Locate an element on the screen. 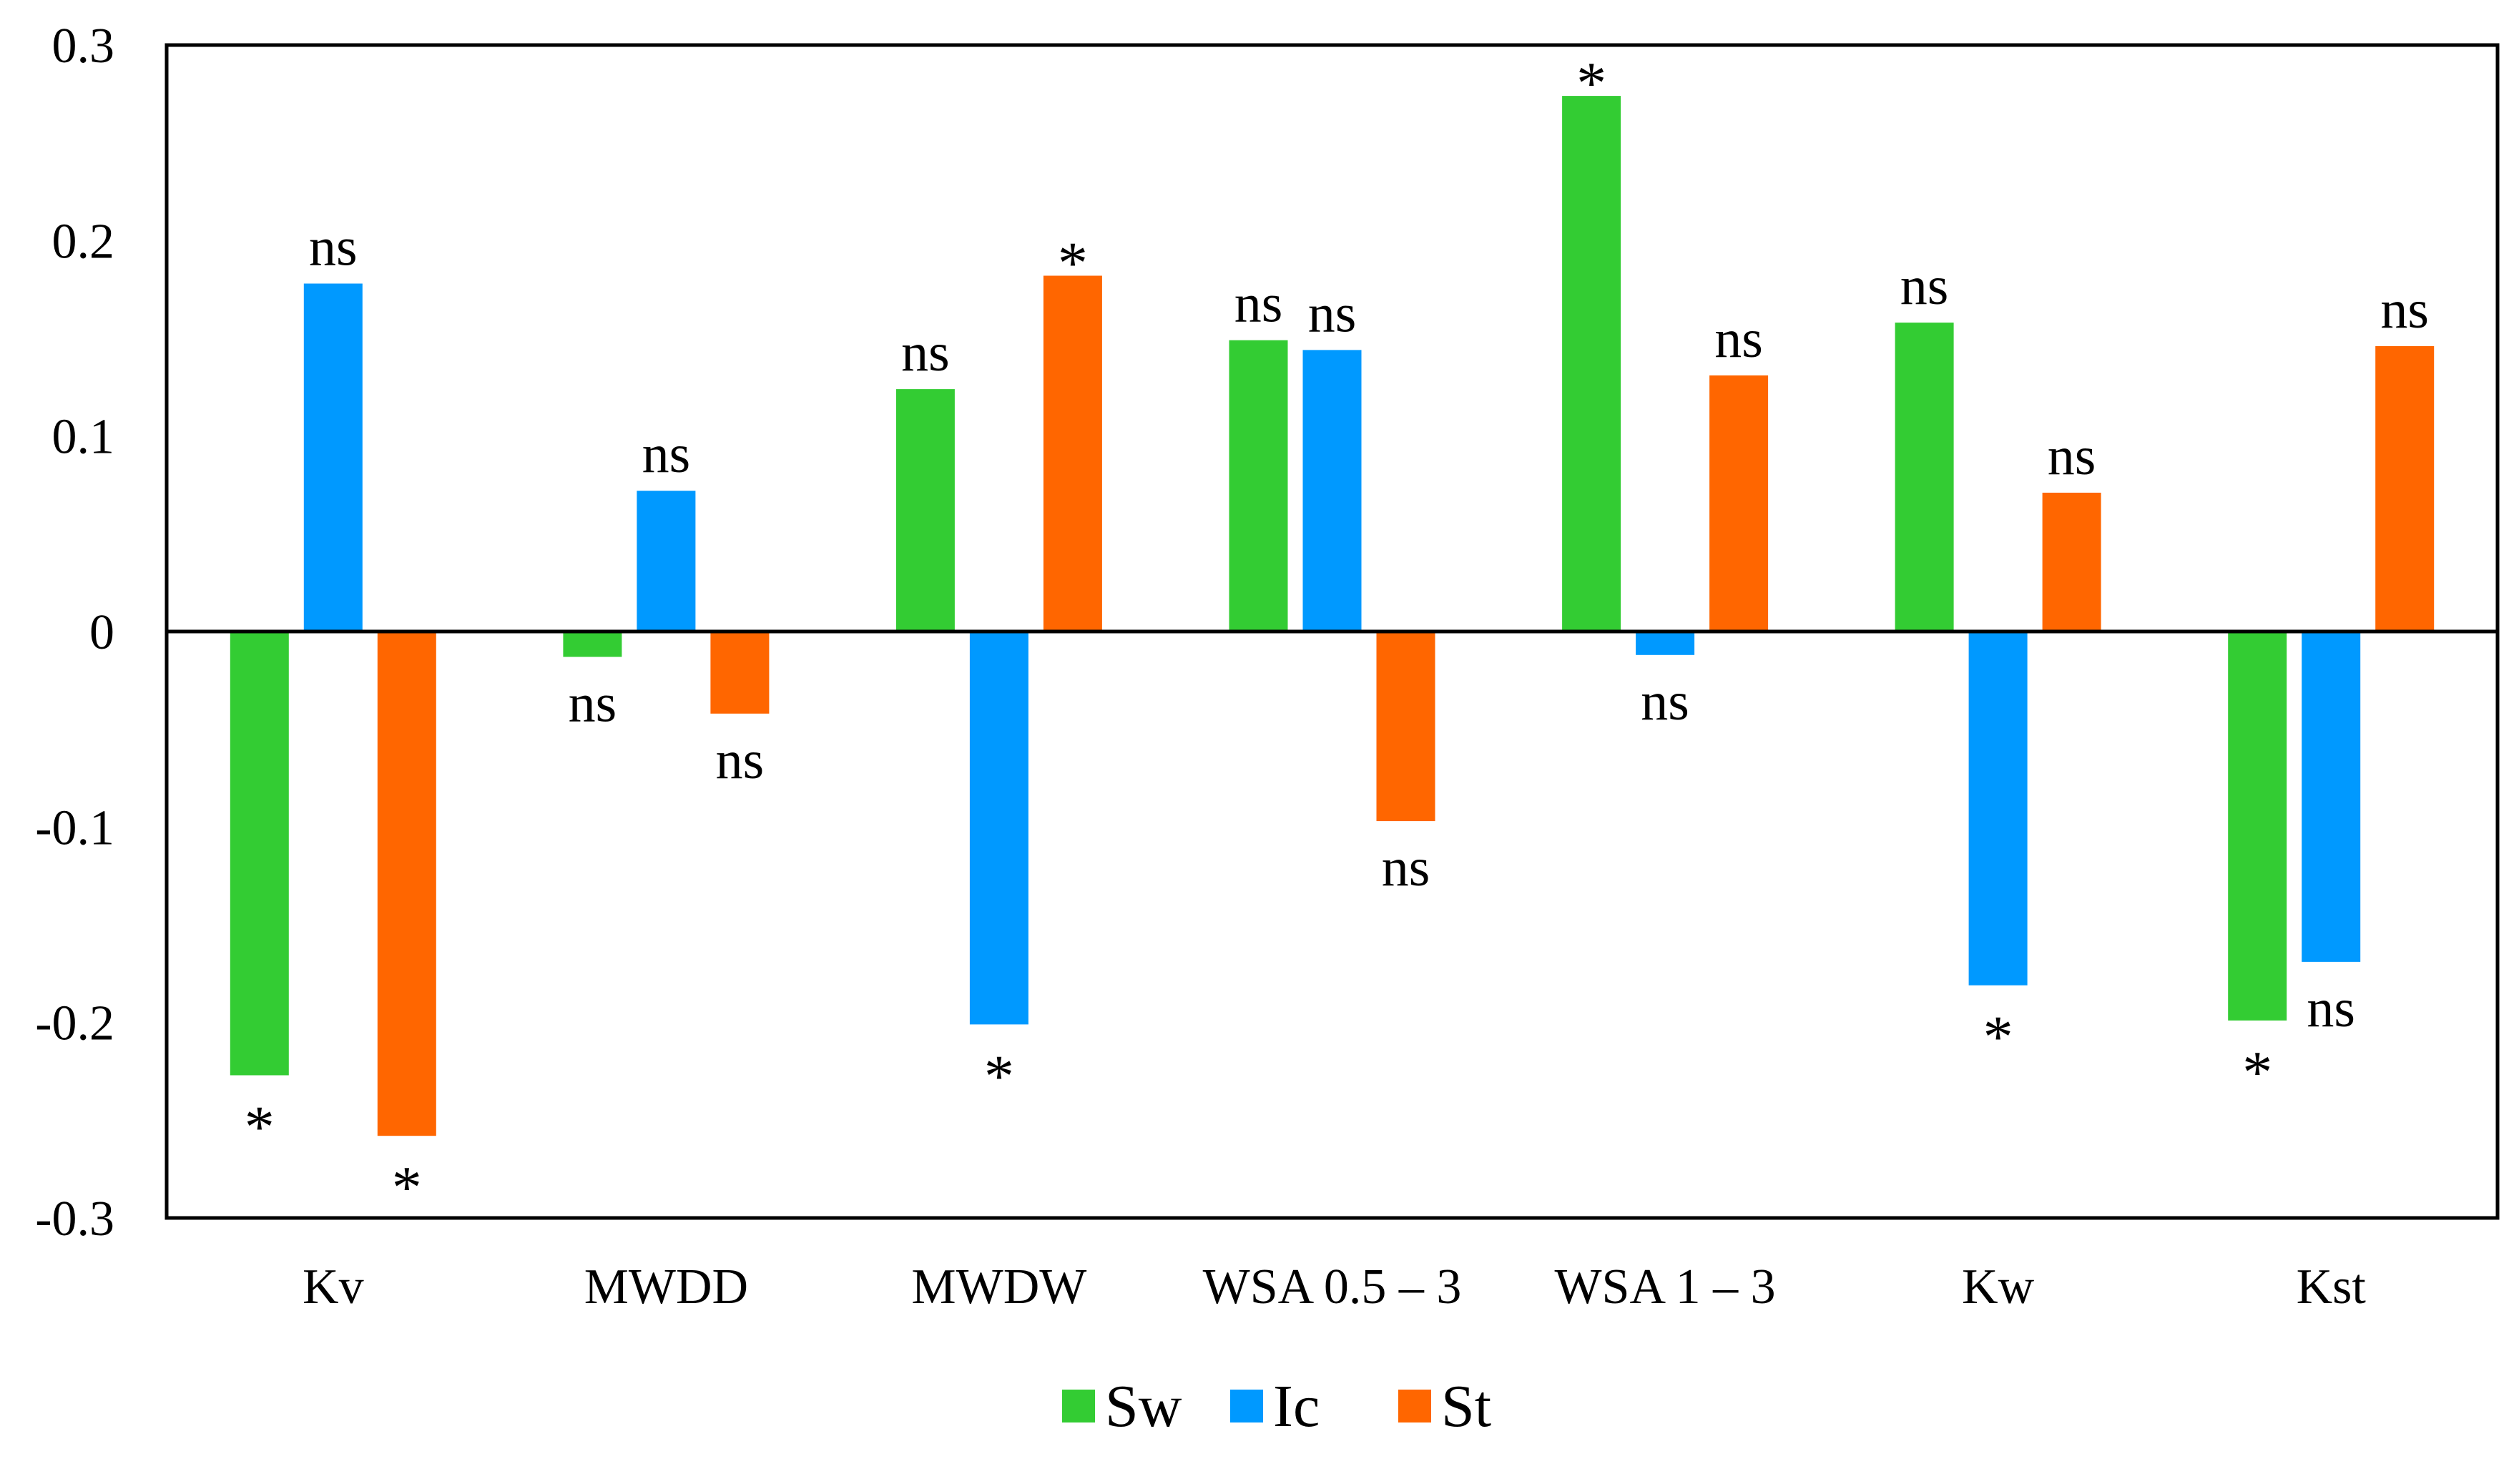 Image resolution: width=2519 pixels, height=1484 pixels. value-label-ic-5: * is located at coordinates (1998, 1037).